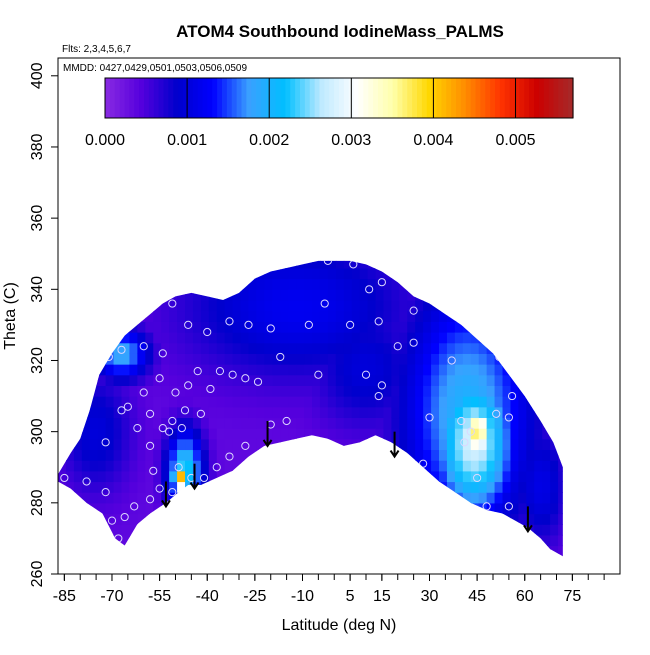 This screenshot has height=655, width=650. Describe the element at coordinates (37, 147) in the screenshot. I see `y-tick-label: 380` at that location.